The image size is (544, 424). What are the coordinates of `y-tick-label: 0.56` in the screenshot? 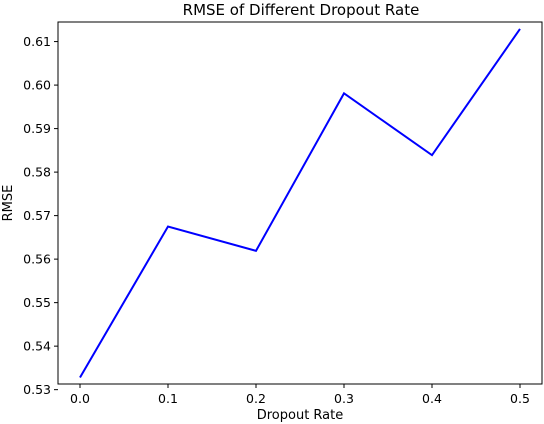 It's located at (37, 259).